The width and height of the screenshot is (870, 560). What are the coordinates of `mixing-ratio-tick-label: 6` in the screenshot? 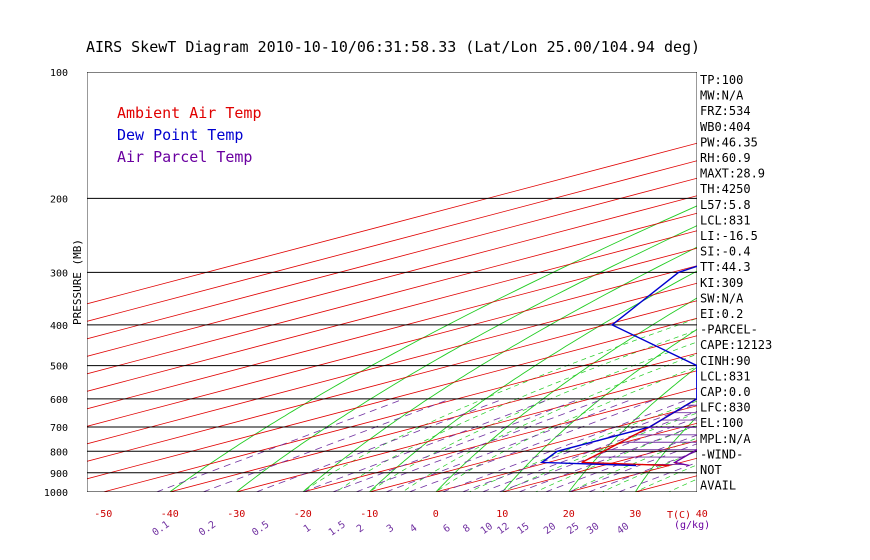 It's located at (446, 529).